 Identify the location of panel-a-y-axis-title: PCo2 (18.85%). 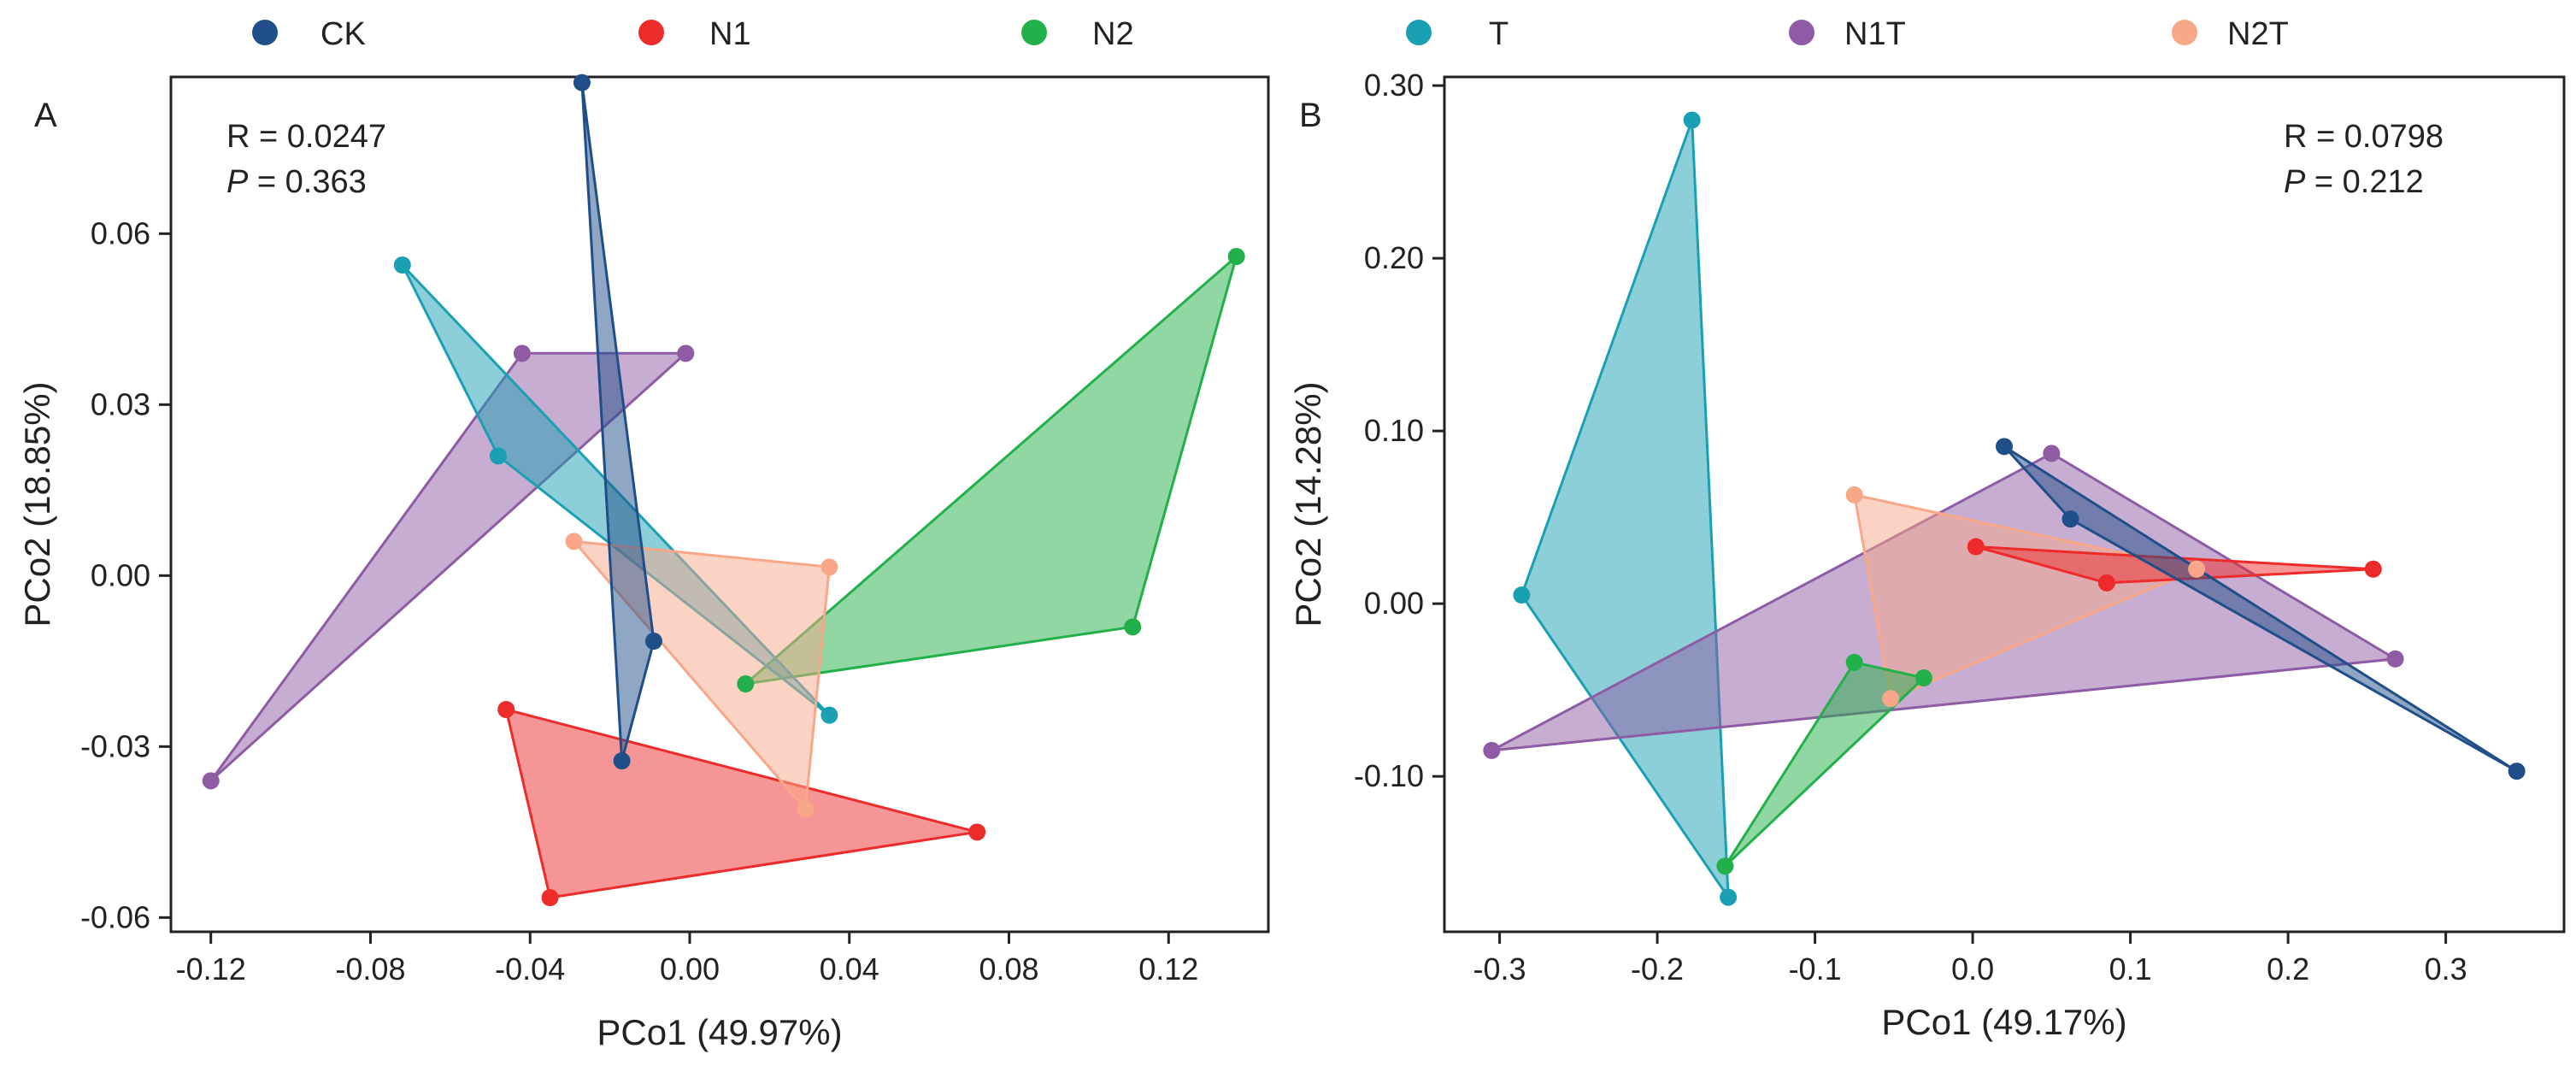
(37, 504).